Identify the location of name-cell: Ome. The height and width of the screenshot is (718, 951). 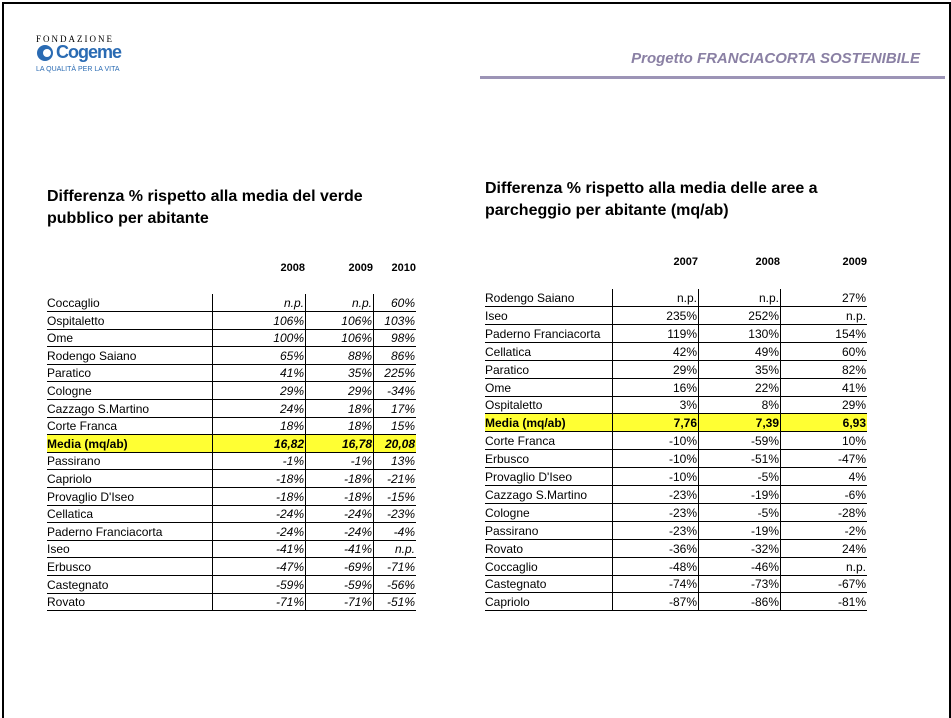
(498, 387).